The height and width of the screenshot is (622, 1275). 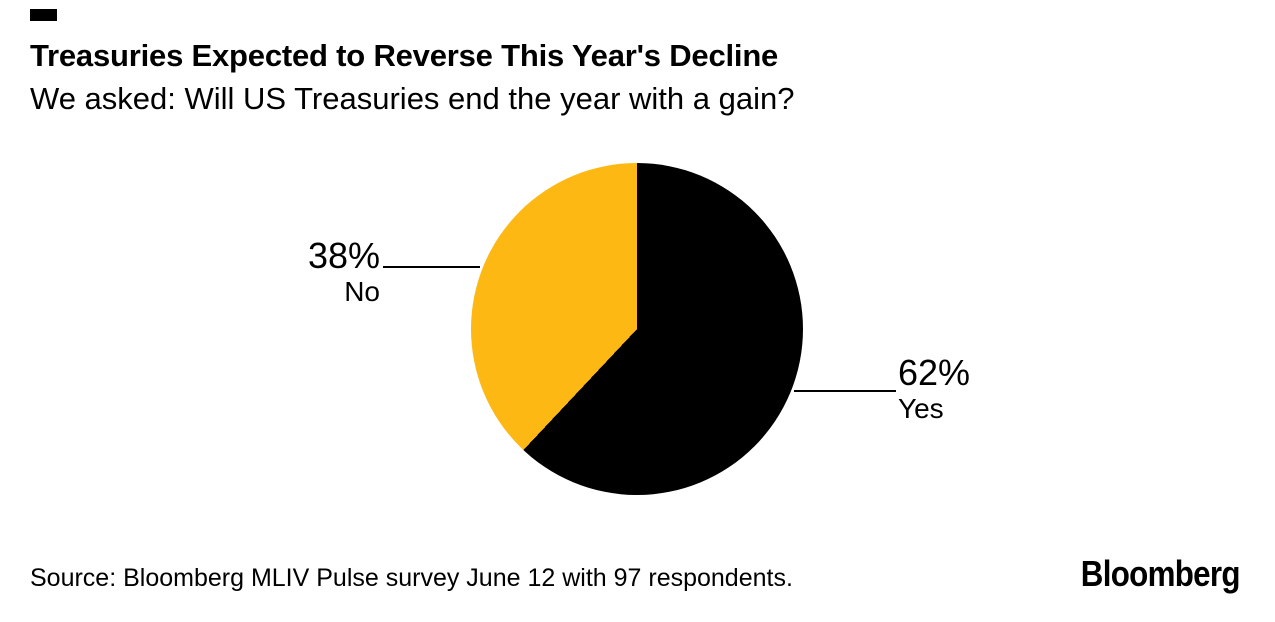 What do you see at coordinates (343, 255) in the screenshot?
I see `callout-no-percent: 38%` at bounding box center [343, 255].